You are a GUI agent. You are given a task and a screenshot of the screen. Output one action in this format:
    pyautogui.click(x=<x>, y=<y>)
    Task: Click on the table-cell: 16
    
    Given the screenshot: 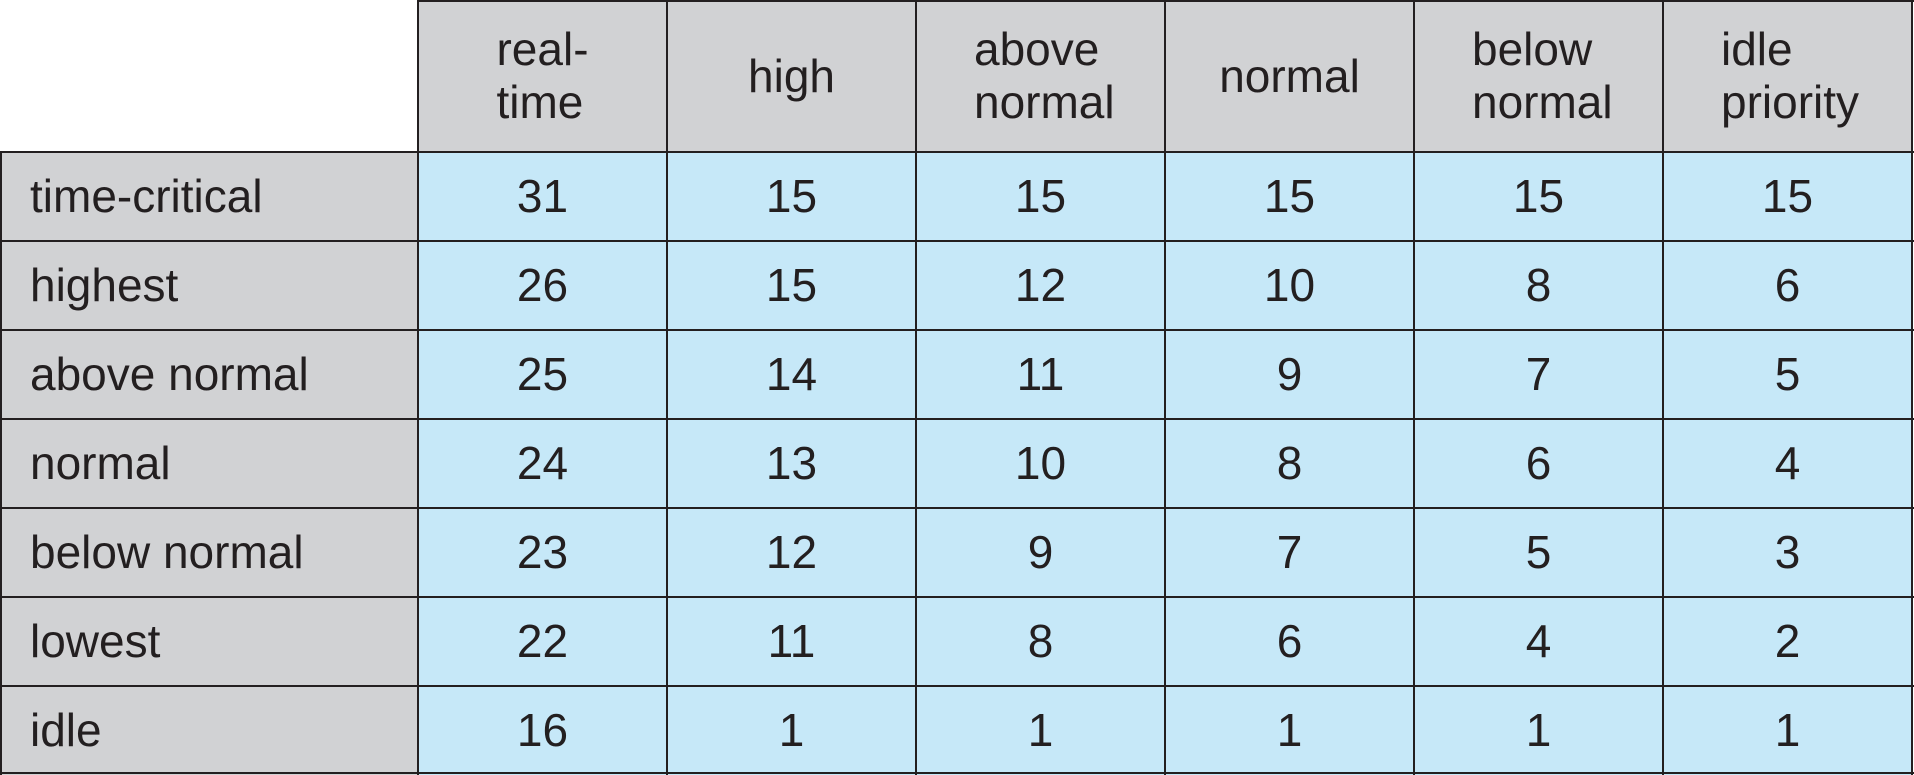 What is the action you would take?
    pyautogui.click(x=542, y=730)
    